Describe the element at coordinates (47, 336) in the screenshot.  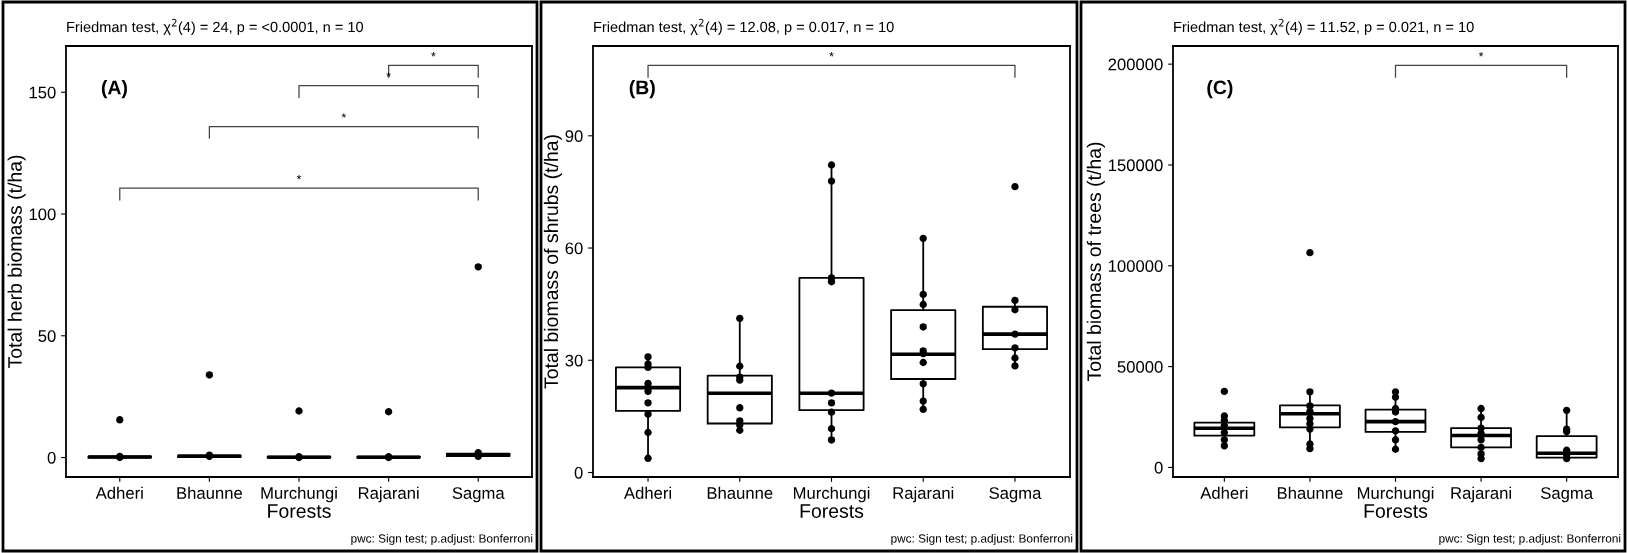
I see `y-tick-label: 50` at that location.